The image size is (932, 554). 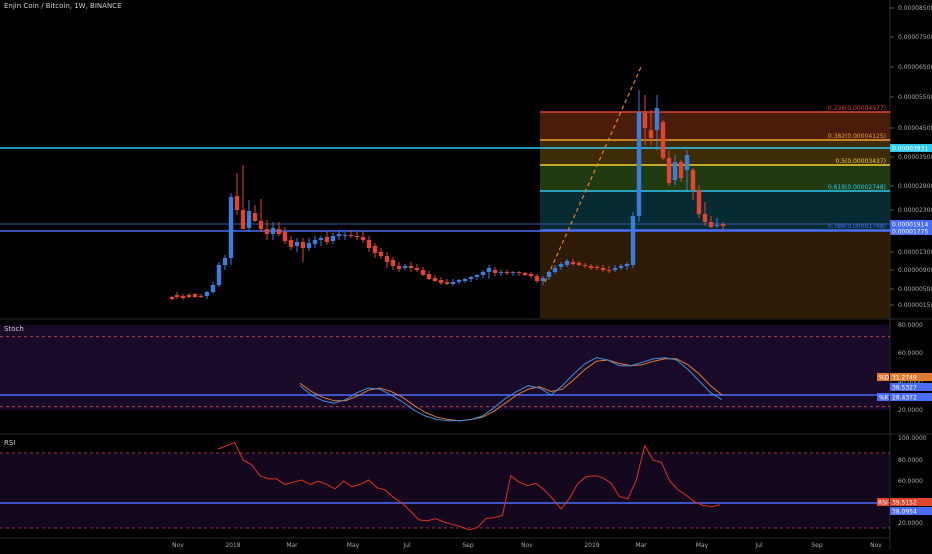 What do you see at coordinates (857, 136) in the screenshot?
I see `fib-label: 0.382(0.00004125)` at bounding box center [857, 136].